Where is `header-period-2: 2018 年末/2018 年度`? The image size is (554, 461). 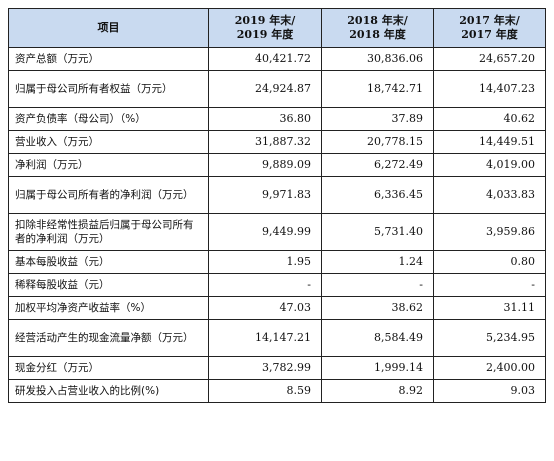
header-period-2: 2018 年末/2018 年度 is located at coordinates (377, 28).